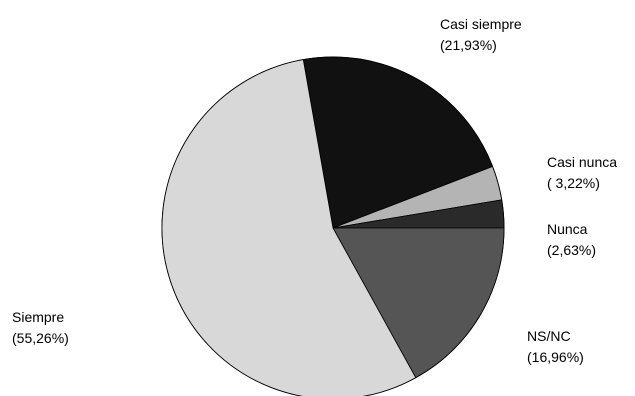  Describe the element at coordinates (571, 240) in the screenshot. I see `label-nunca: Nunca (2,63%)` at that location.